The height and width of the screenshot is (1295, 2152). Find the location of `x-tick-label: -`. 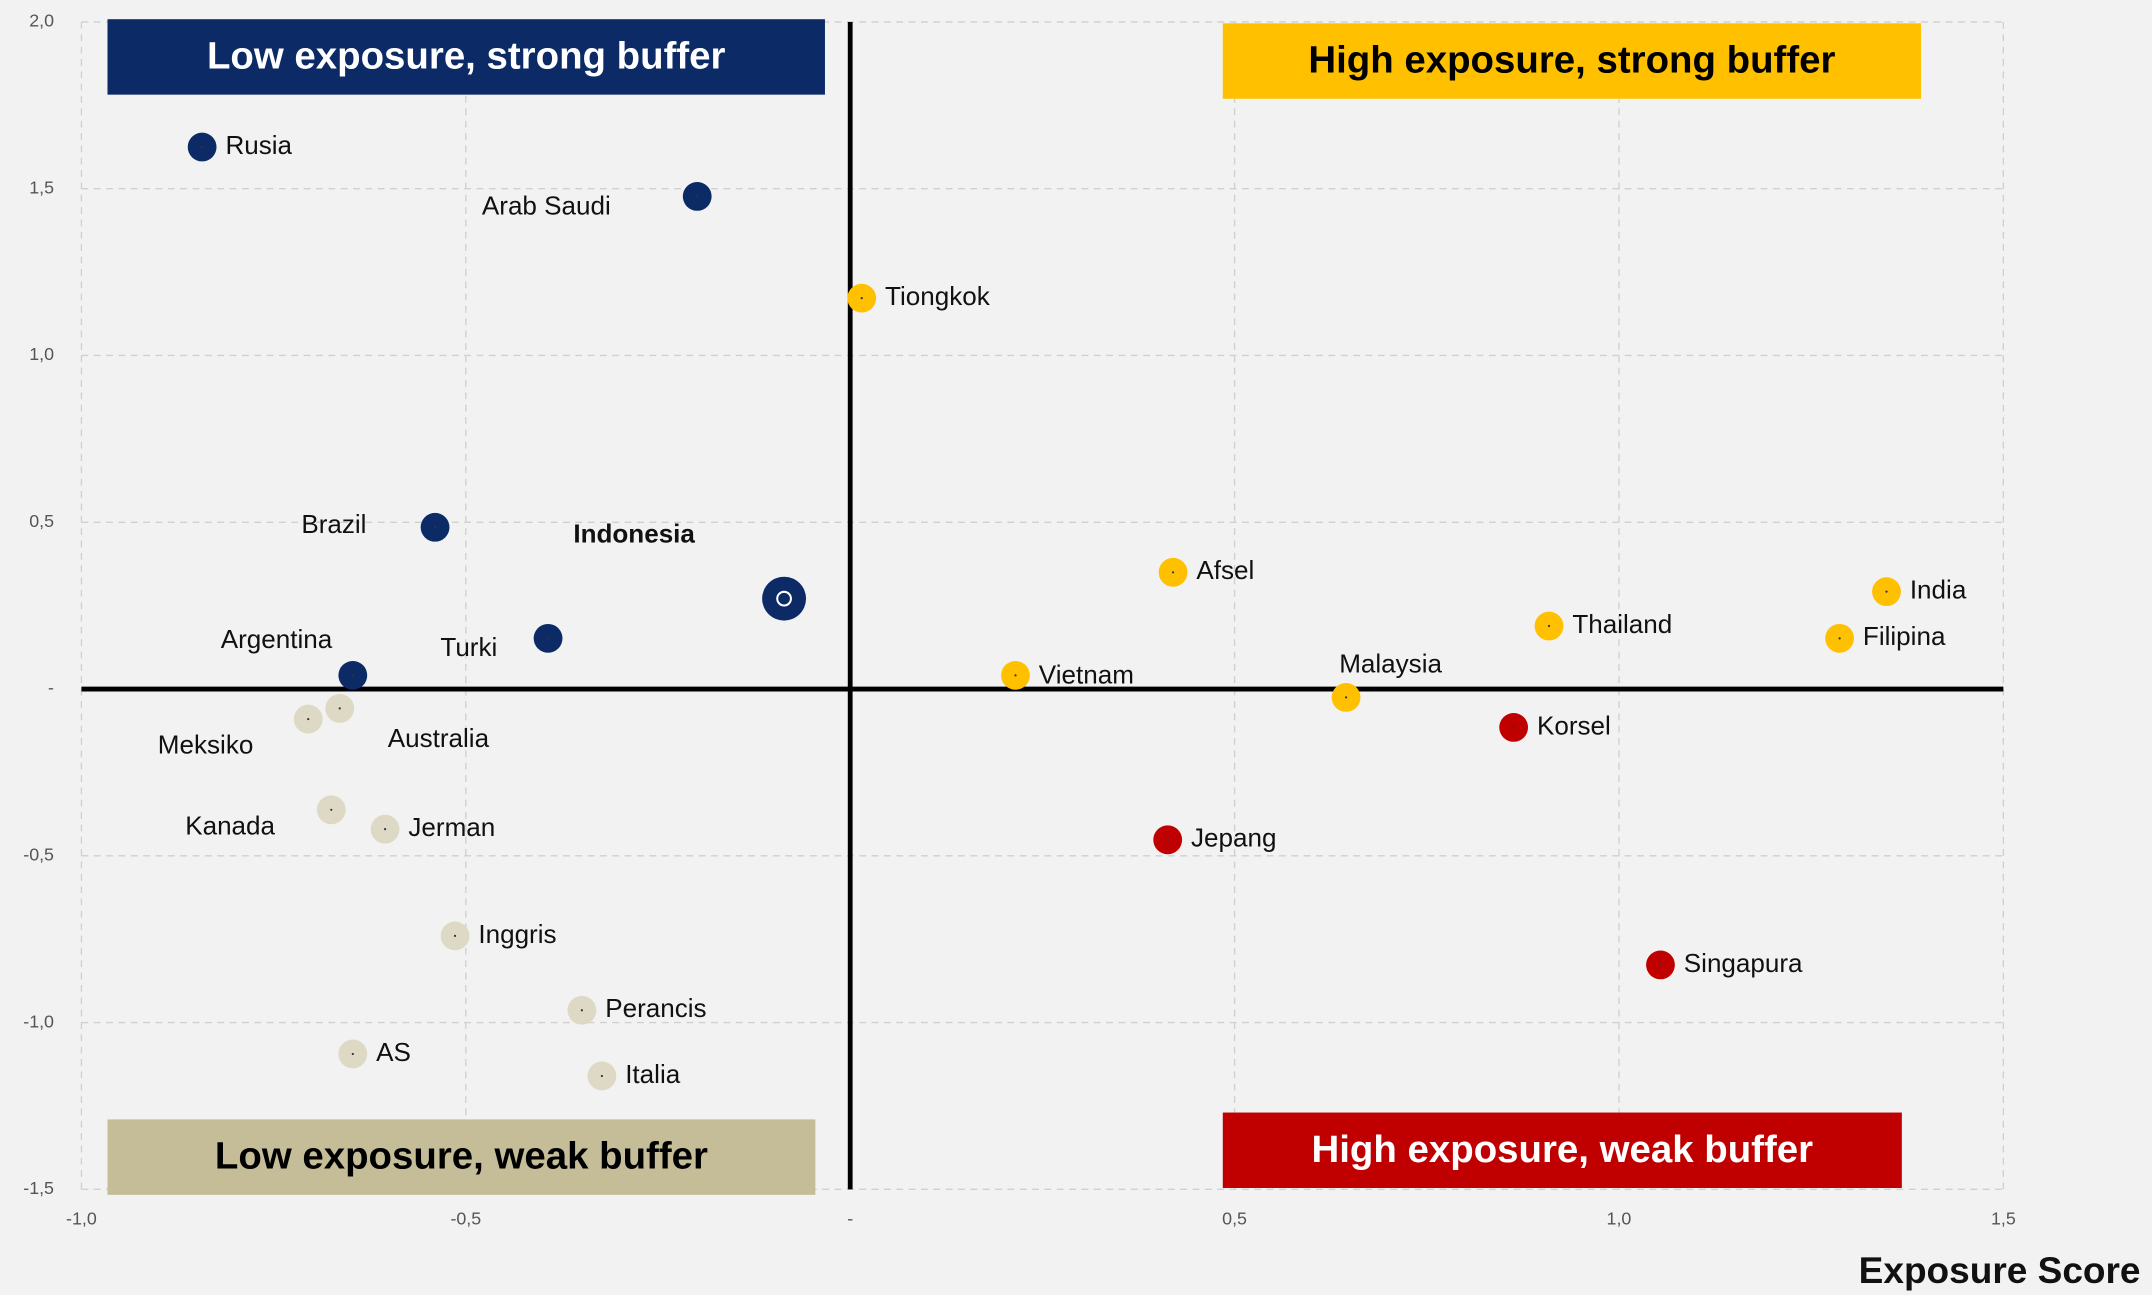

x-tick-label: - is located at coordinates (850, 1218).